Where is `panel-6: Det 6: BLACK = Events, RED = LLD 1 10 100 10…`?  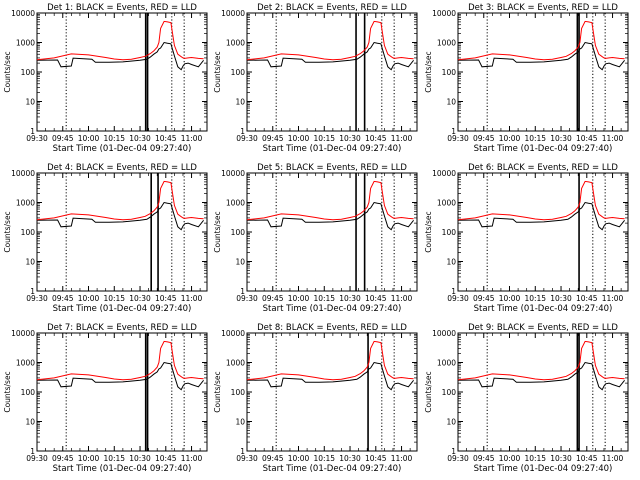 panel-6: Det 6: BLACK = Events, RED = LLD 1 10 100 10… is located at coordinates (526, 238).